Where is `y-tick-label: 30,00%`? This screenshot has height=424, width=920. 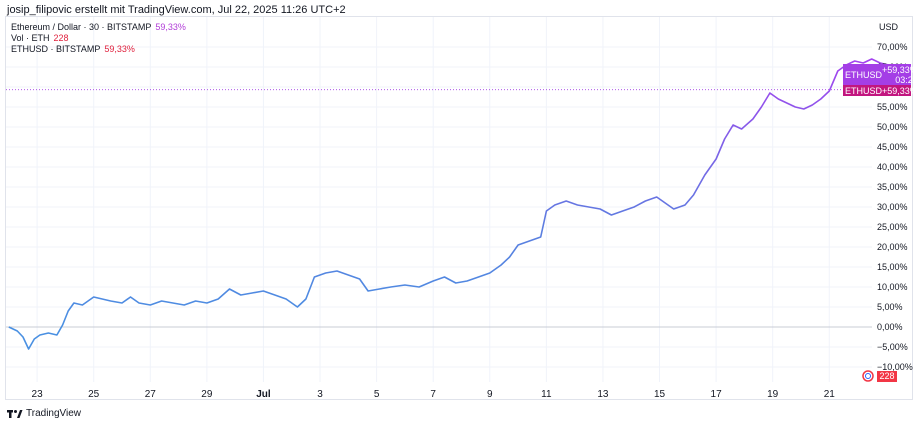 y-tick-label: 30,00% is located at coordinates (892, 207).